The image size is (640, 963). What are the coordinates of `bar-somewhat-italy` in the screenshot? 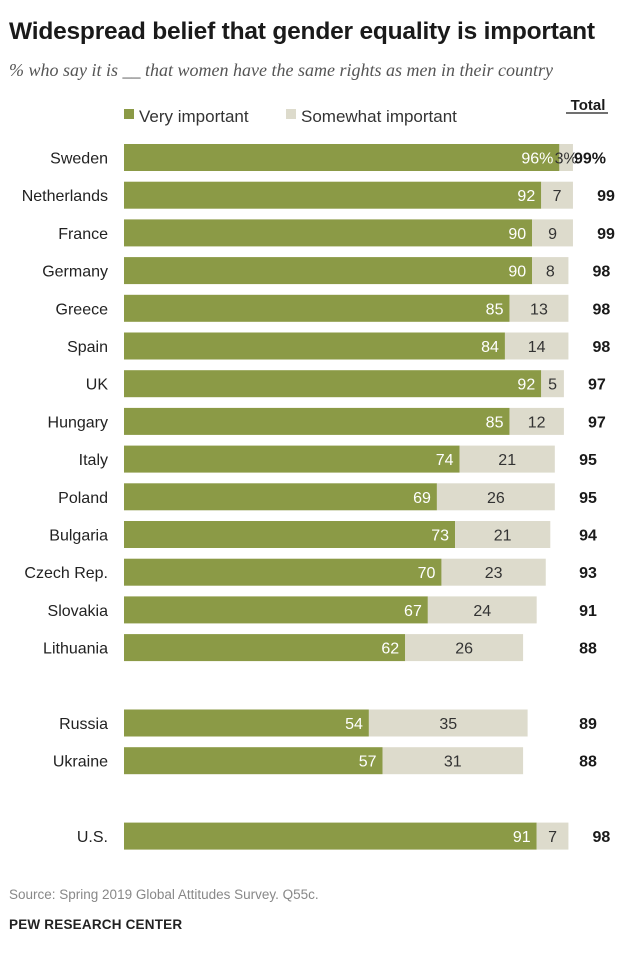 It's located at (507, 459).